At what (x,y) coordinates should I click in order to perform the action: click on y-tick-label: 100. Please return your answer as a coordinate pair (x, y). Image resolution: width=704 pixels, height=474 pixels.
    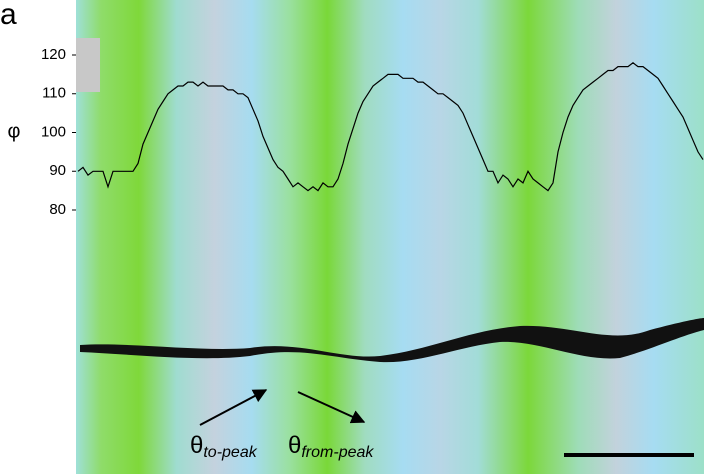
    Looking at the image, I should click on (53, 131).